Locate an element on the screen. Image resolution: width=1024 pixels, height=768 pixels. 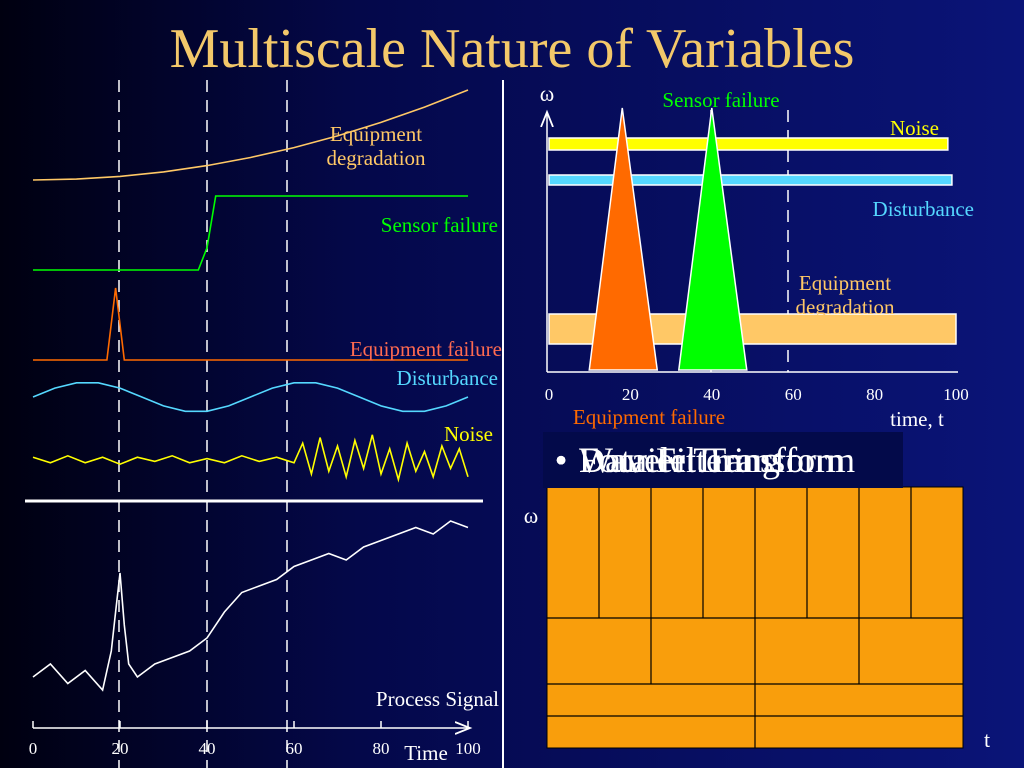
wavelet-x-axis-symbol: t is located at coordinates (987, 739).